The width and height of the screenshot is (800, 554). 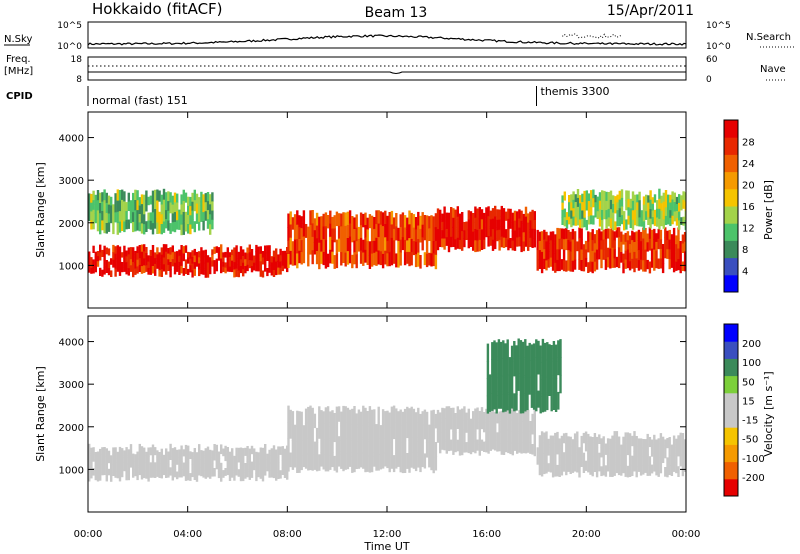 I want to click on colorbar-swatch, so click(x=731, y=146).